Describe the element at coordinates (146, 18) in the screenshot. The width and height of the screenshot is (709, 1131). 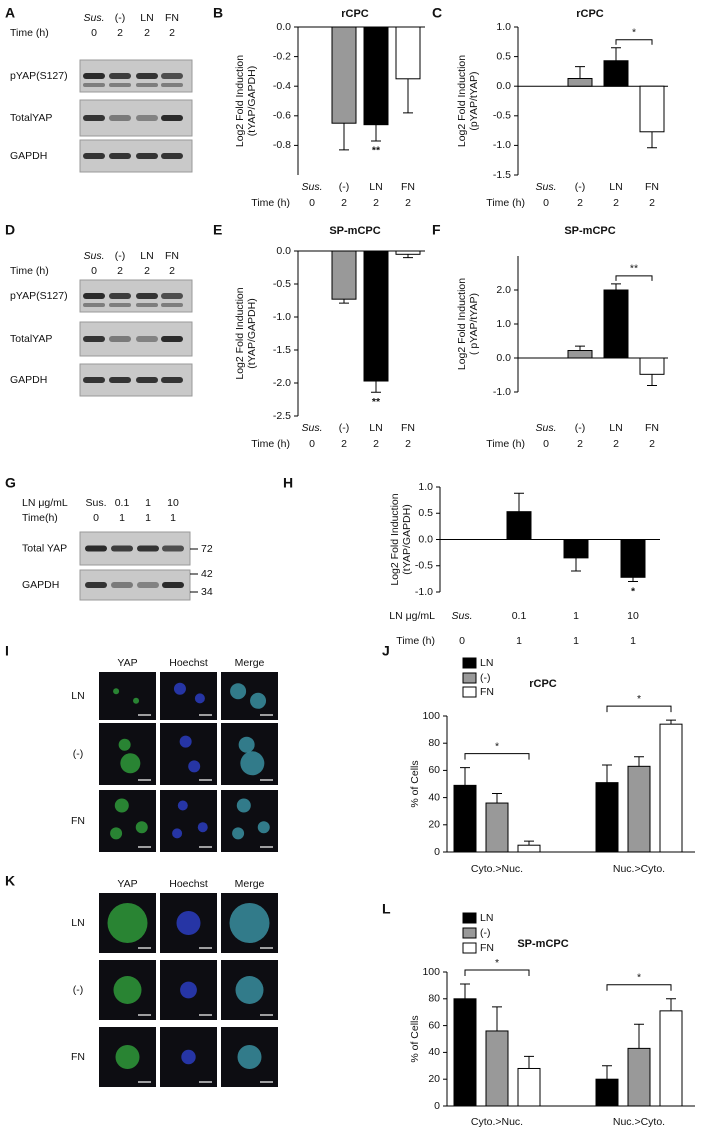
I see `lane-label: LN` at that location.